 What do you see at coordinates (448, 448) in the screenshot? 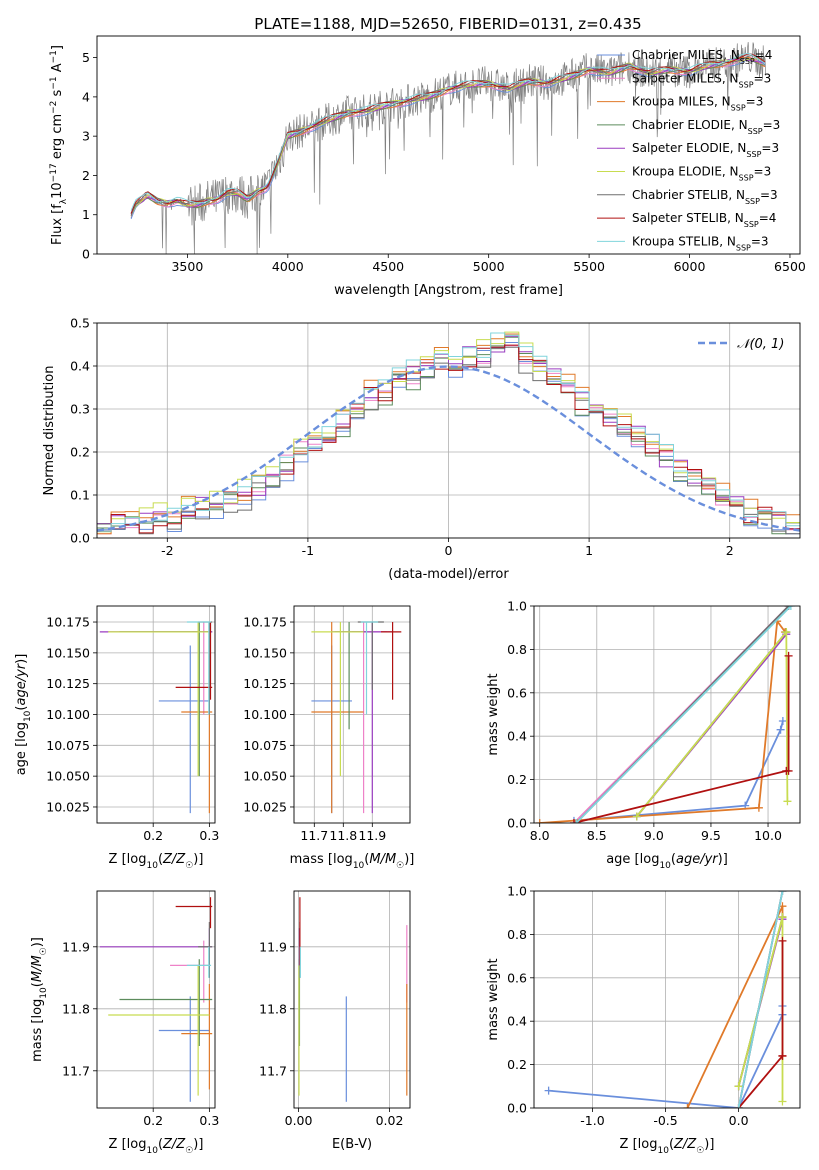
I see `normal-curve` at bounding box center [448, 448].